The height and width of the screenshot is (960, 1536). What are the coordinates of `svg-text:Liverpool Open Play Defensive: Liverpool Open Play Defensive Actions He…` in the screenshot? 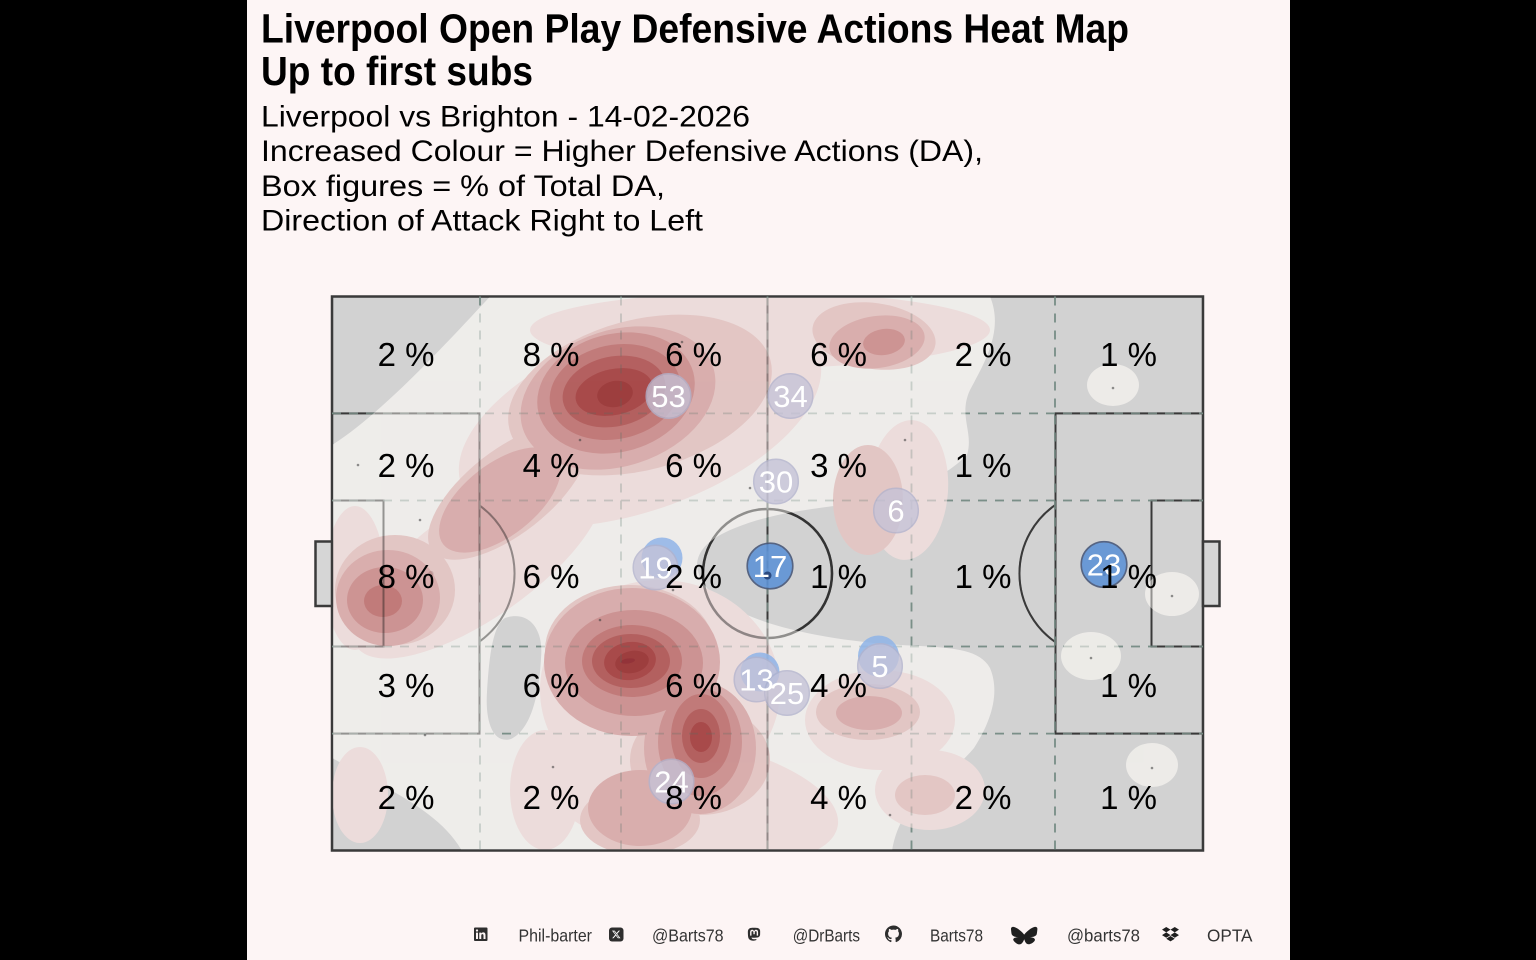 It's located at (695, 29).